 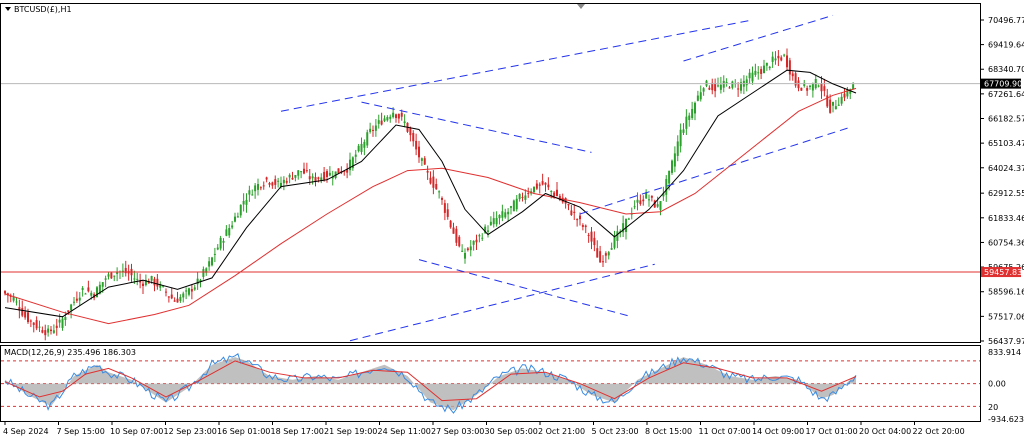 I want to click on scroll-marker-icon, so click(x=581, y=6).